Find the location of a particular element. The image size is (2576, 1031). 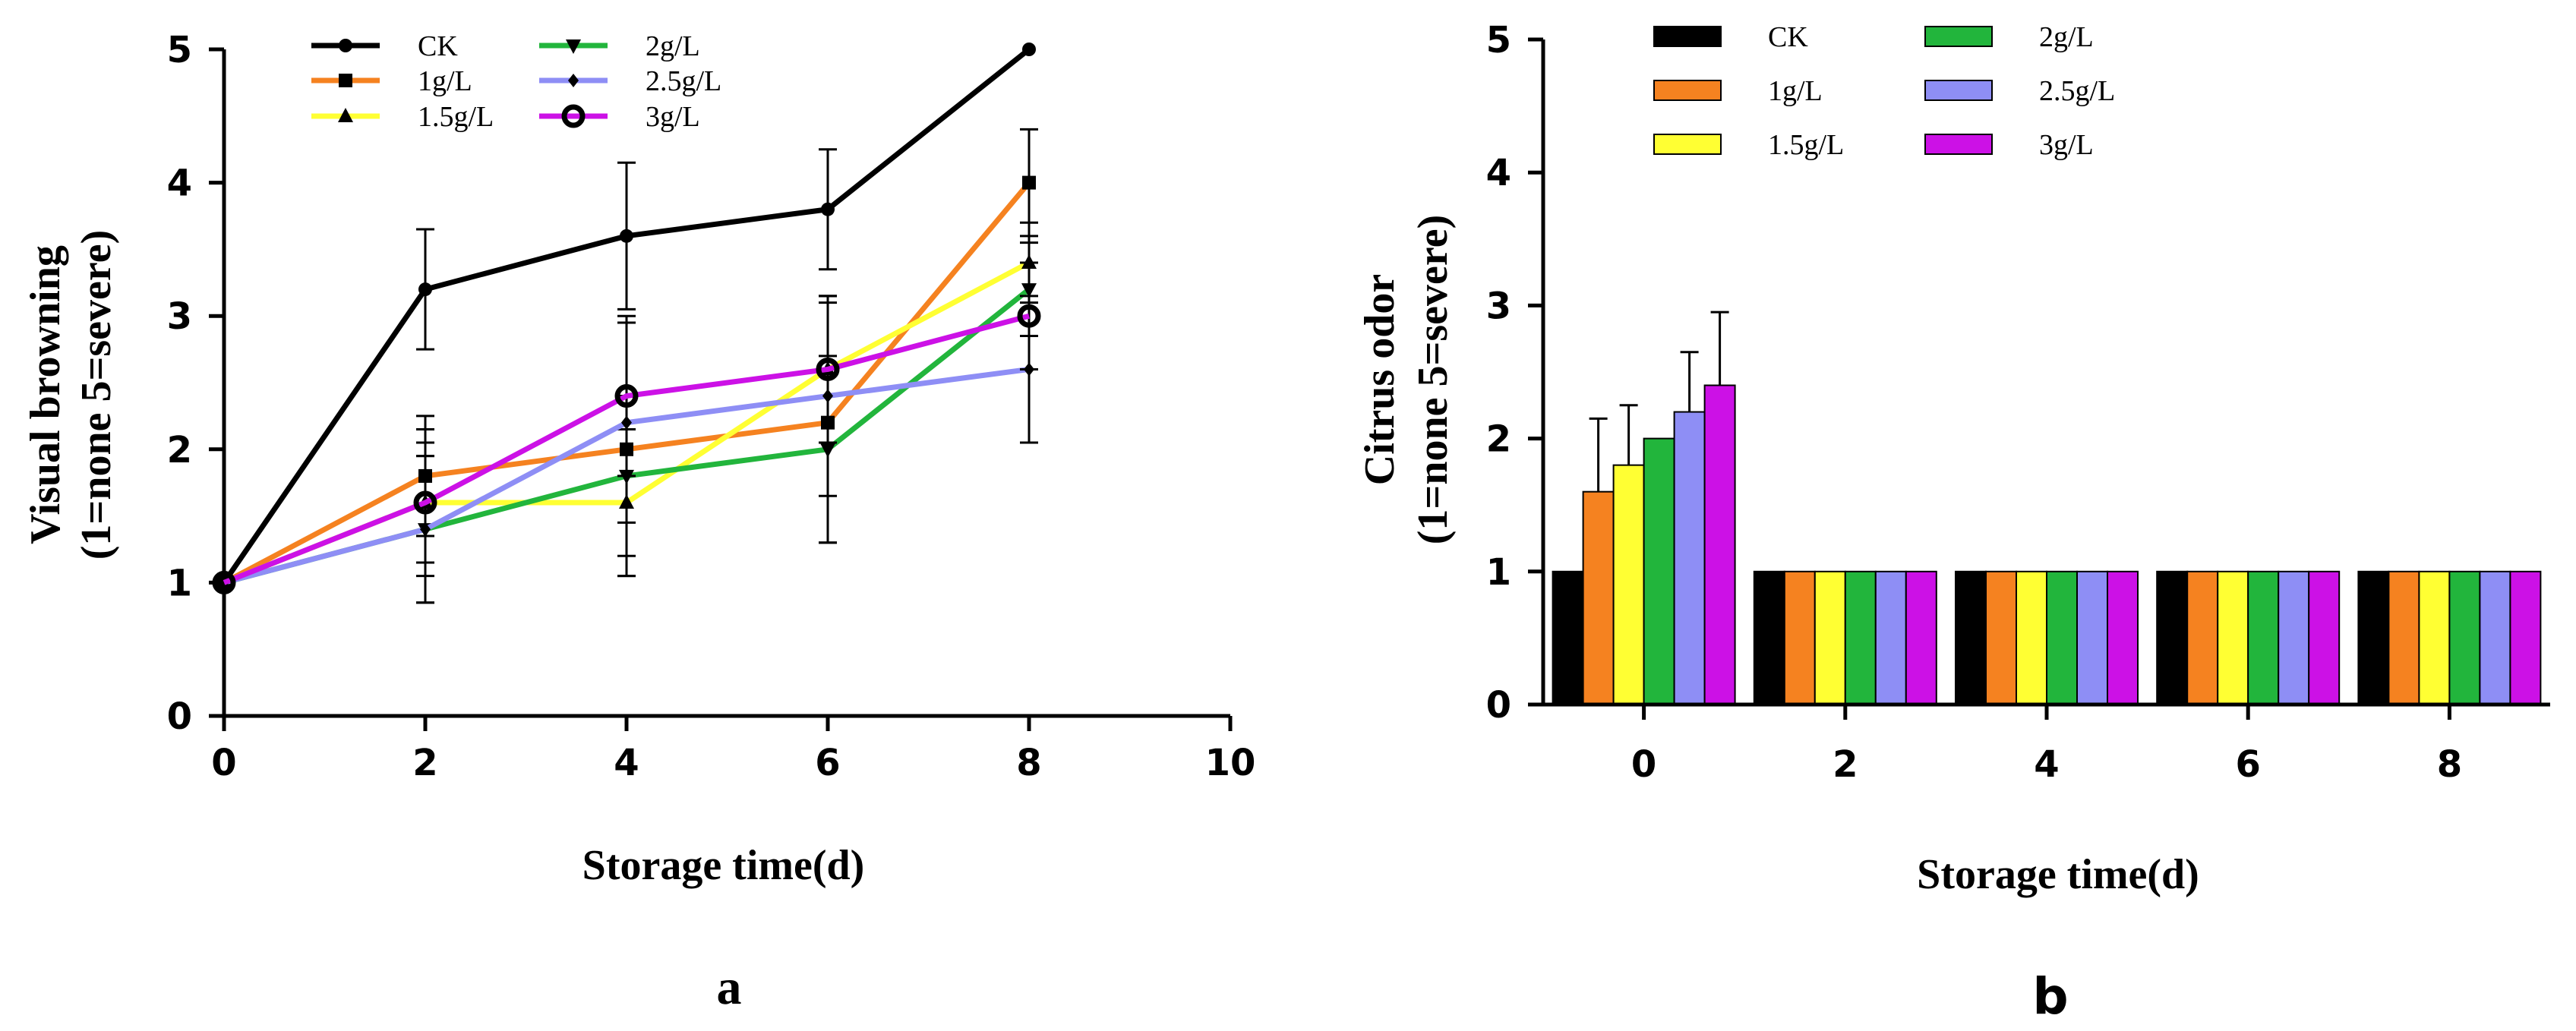

legend: CK 1g/L 1.5g/L 2g/L 2.5g/L 3g/L is located at coordinates (1884, 91).